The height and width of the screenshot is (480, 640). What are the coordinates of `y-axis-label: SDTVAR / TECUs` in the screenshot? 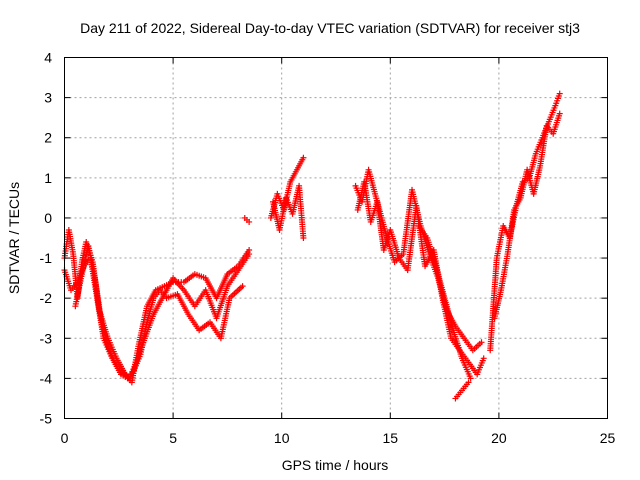 It's located at (14, 238).